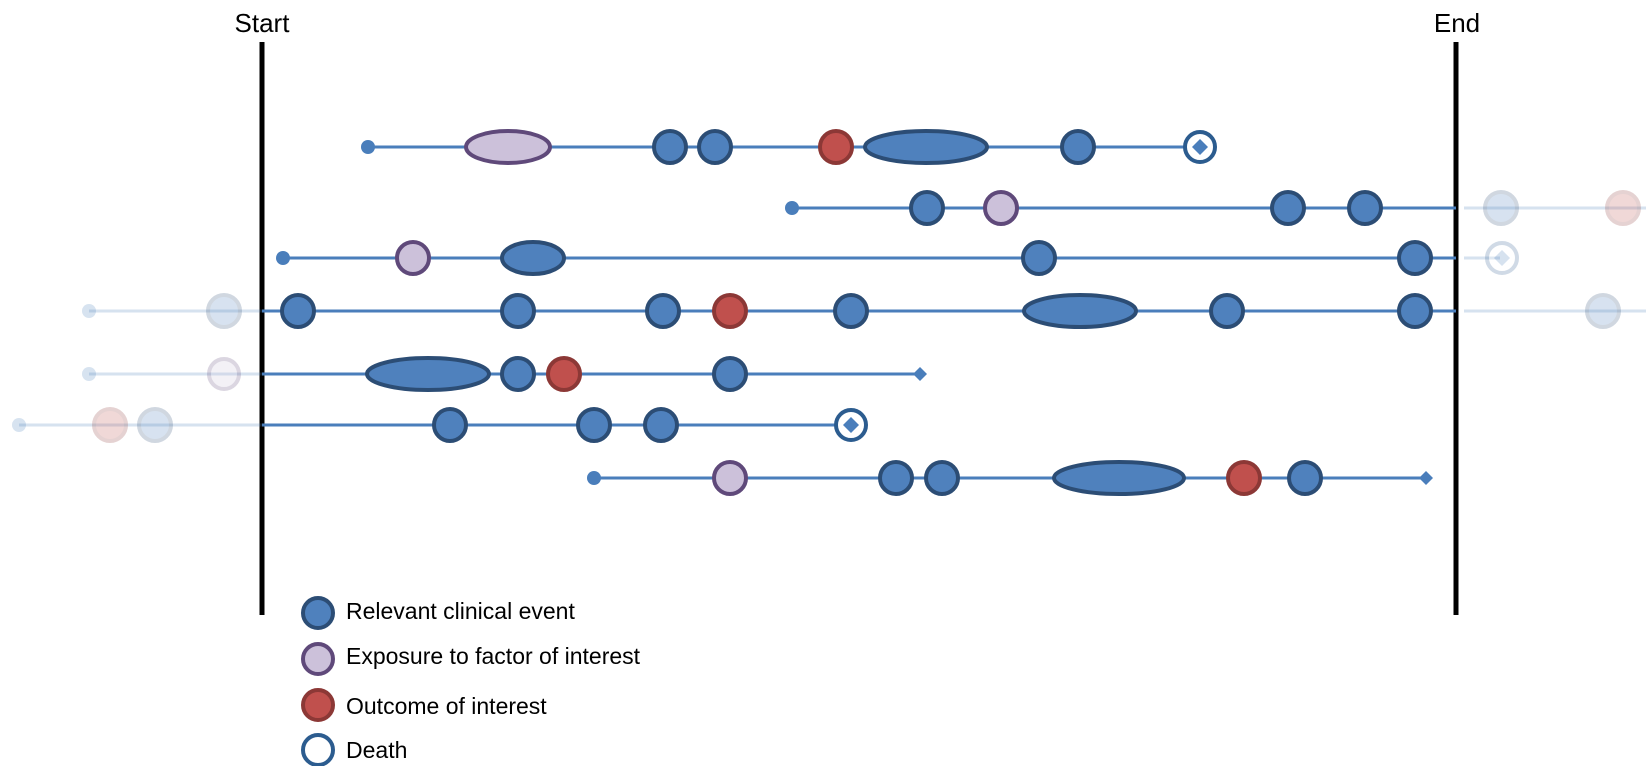 This screenshot has width=1646, height=766. Describe the element at coordinates (318, 705) in the screenshot. I see `outcome-icon` at that location.